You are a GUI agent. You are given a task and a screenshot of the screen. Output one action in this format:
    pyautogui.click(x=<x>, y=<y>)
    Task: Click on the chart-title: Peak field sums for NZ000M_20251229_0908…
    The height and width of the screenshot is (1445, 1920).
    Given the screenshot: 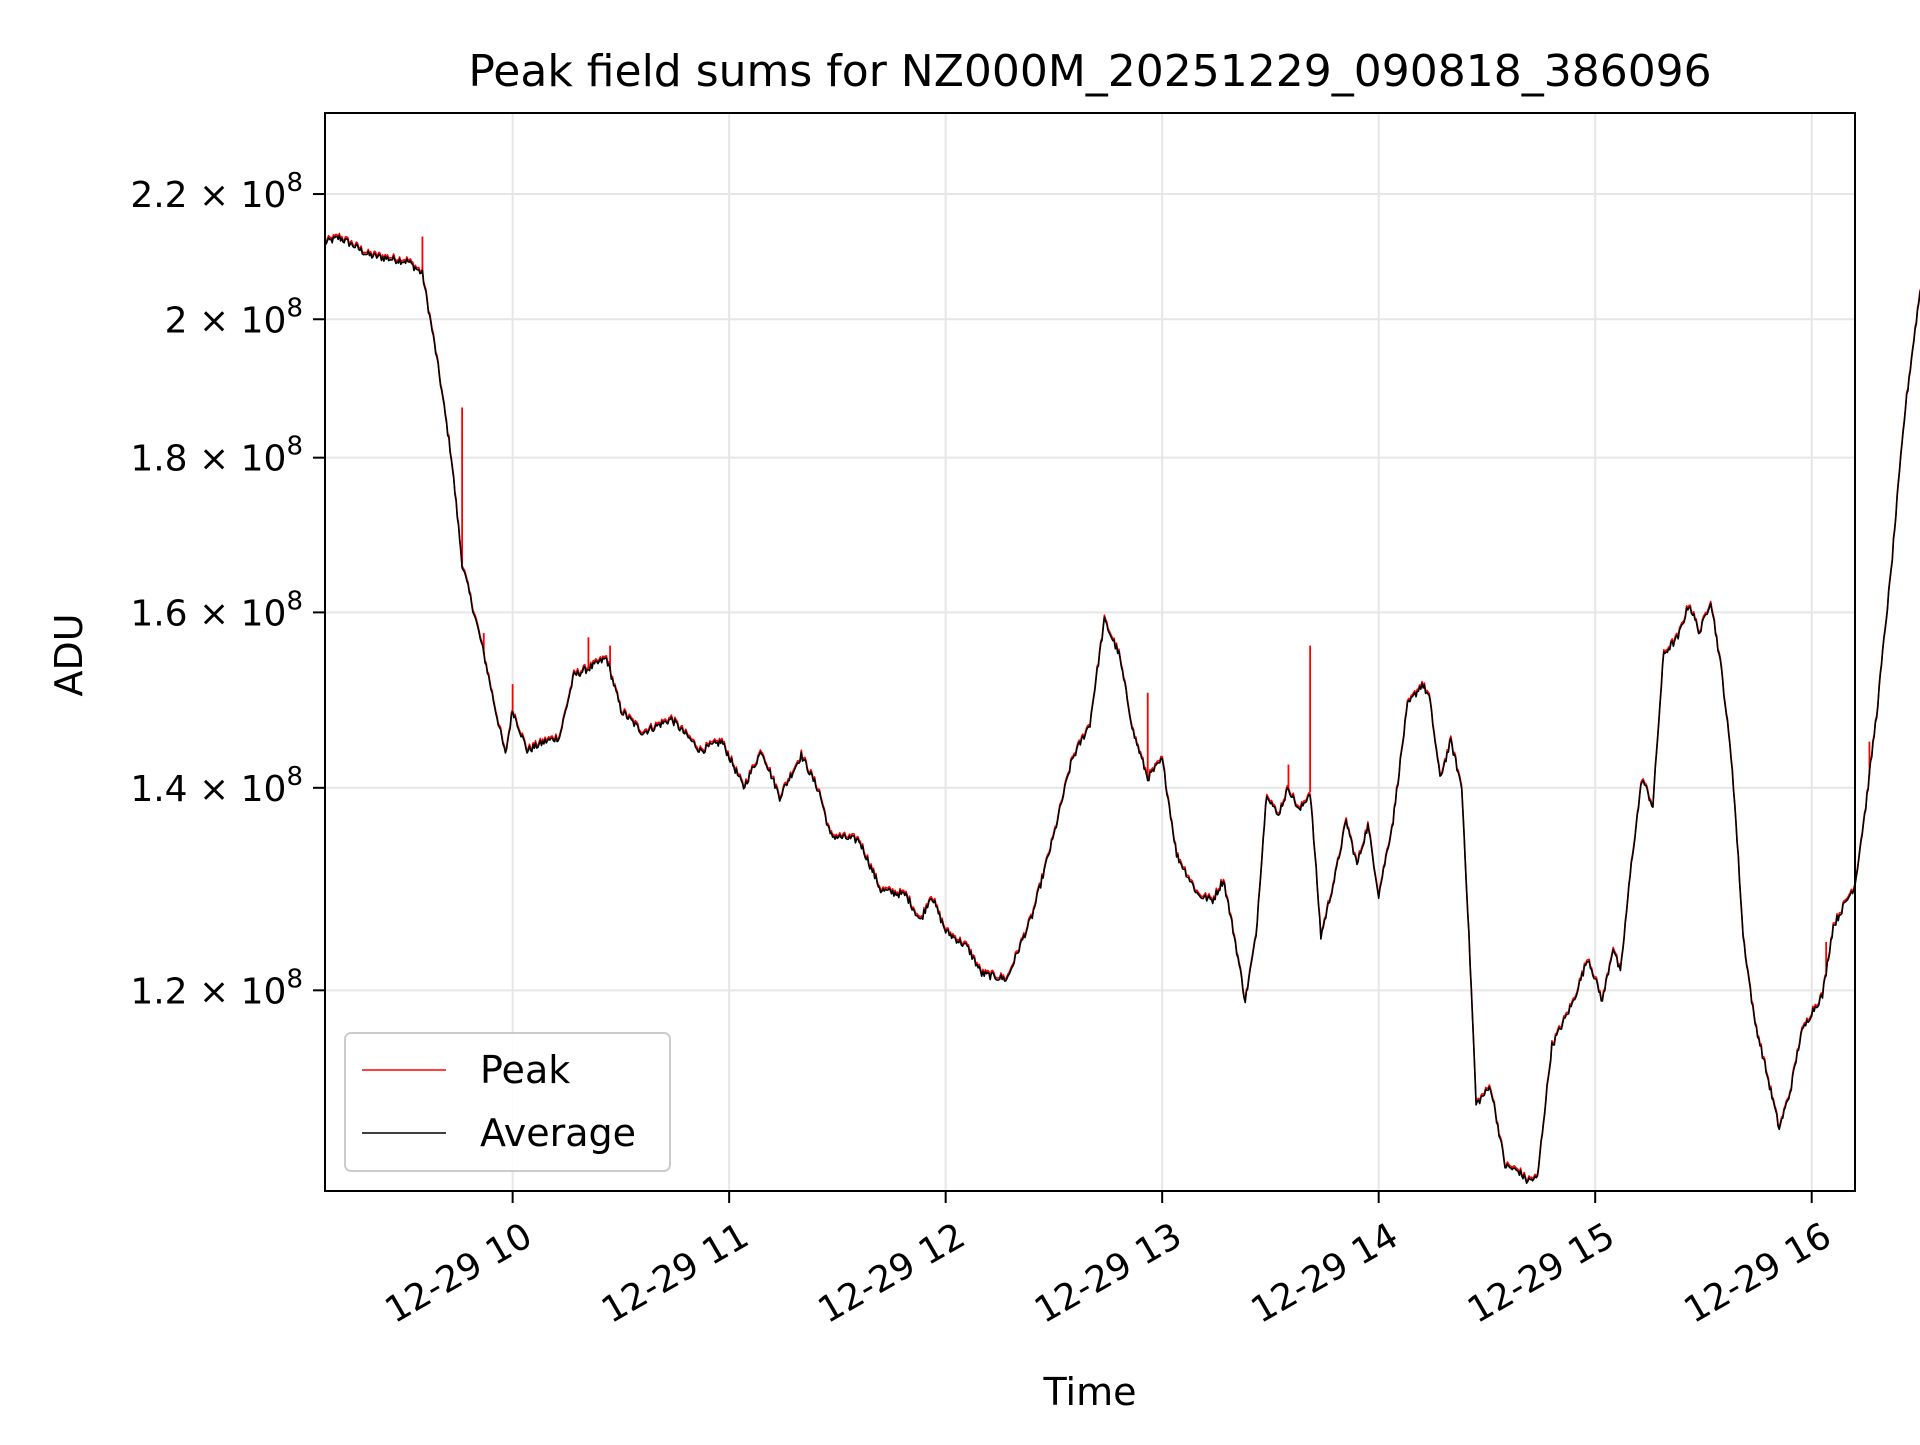 What is the action you would take?
    pyautogui.click(x=1089, y=71)
    